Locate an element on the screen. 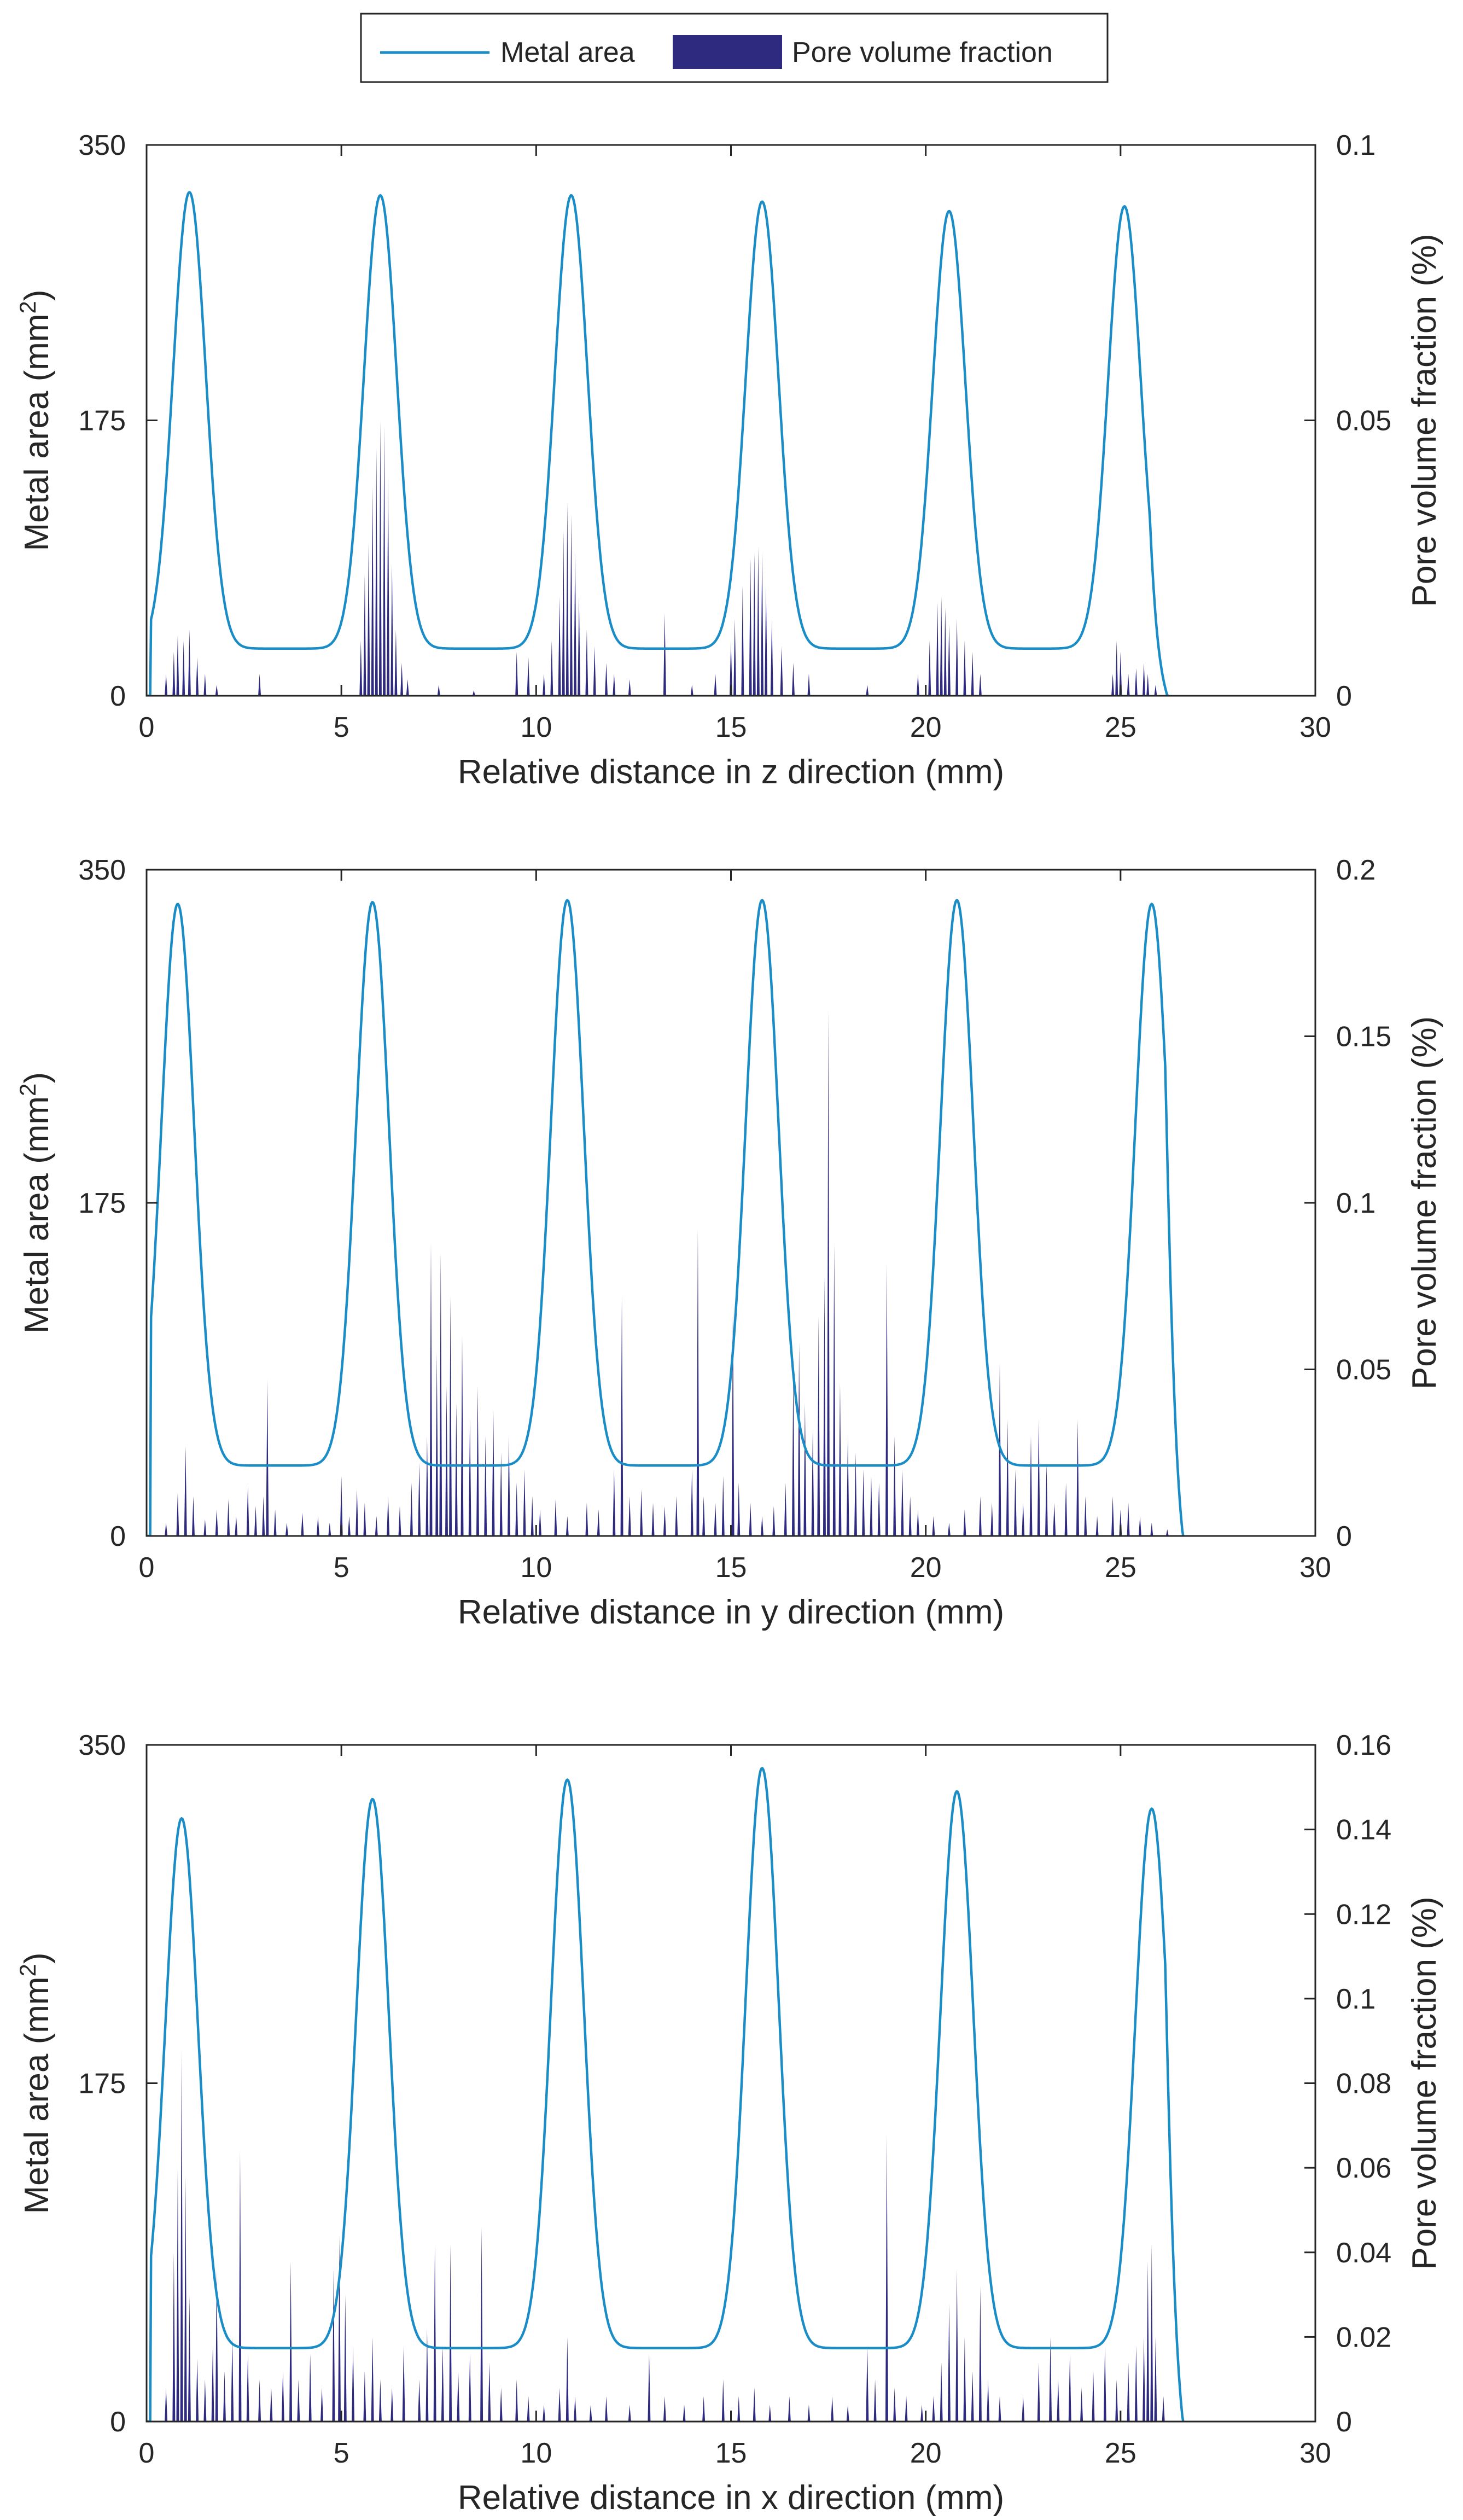 The width and height of the screenshot is (1463, 2520). y-tick-label: 0 is located at coordinates (118, 1536).